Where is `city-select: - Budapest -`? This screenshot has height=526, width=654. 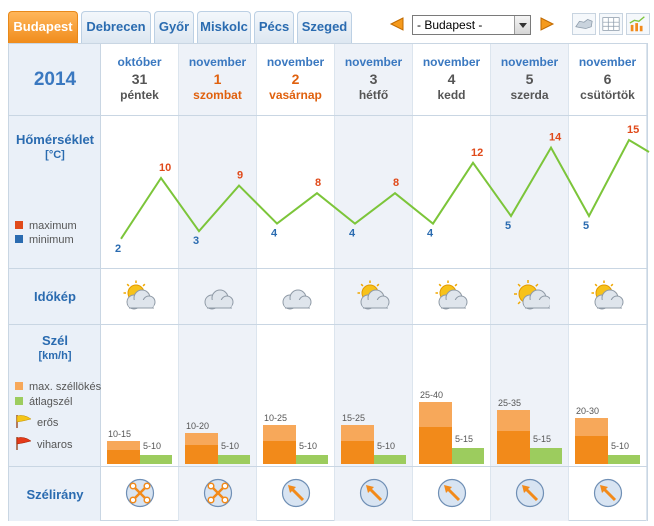
city-select: - Budapest - is located at coordinates (471, 25).